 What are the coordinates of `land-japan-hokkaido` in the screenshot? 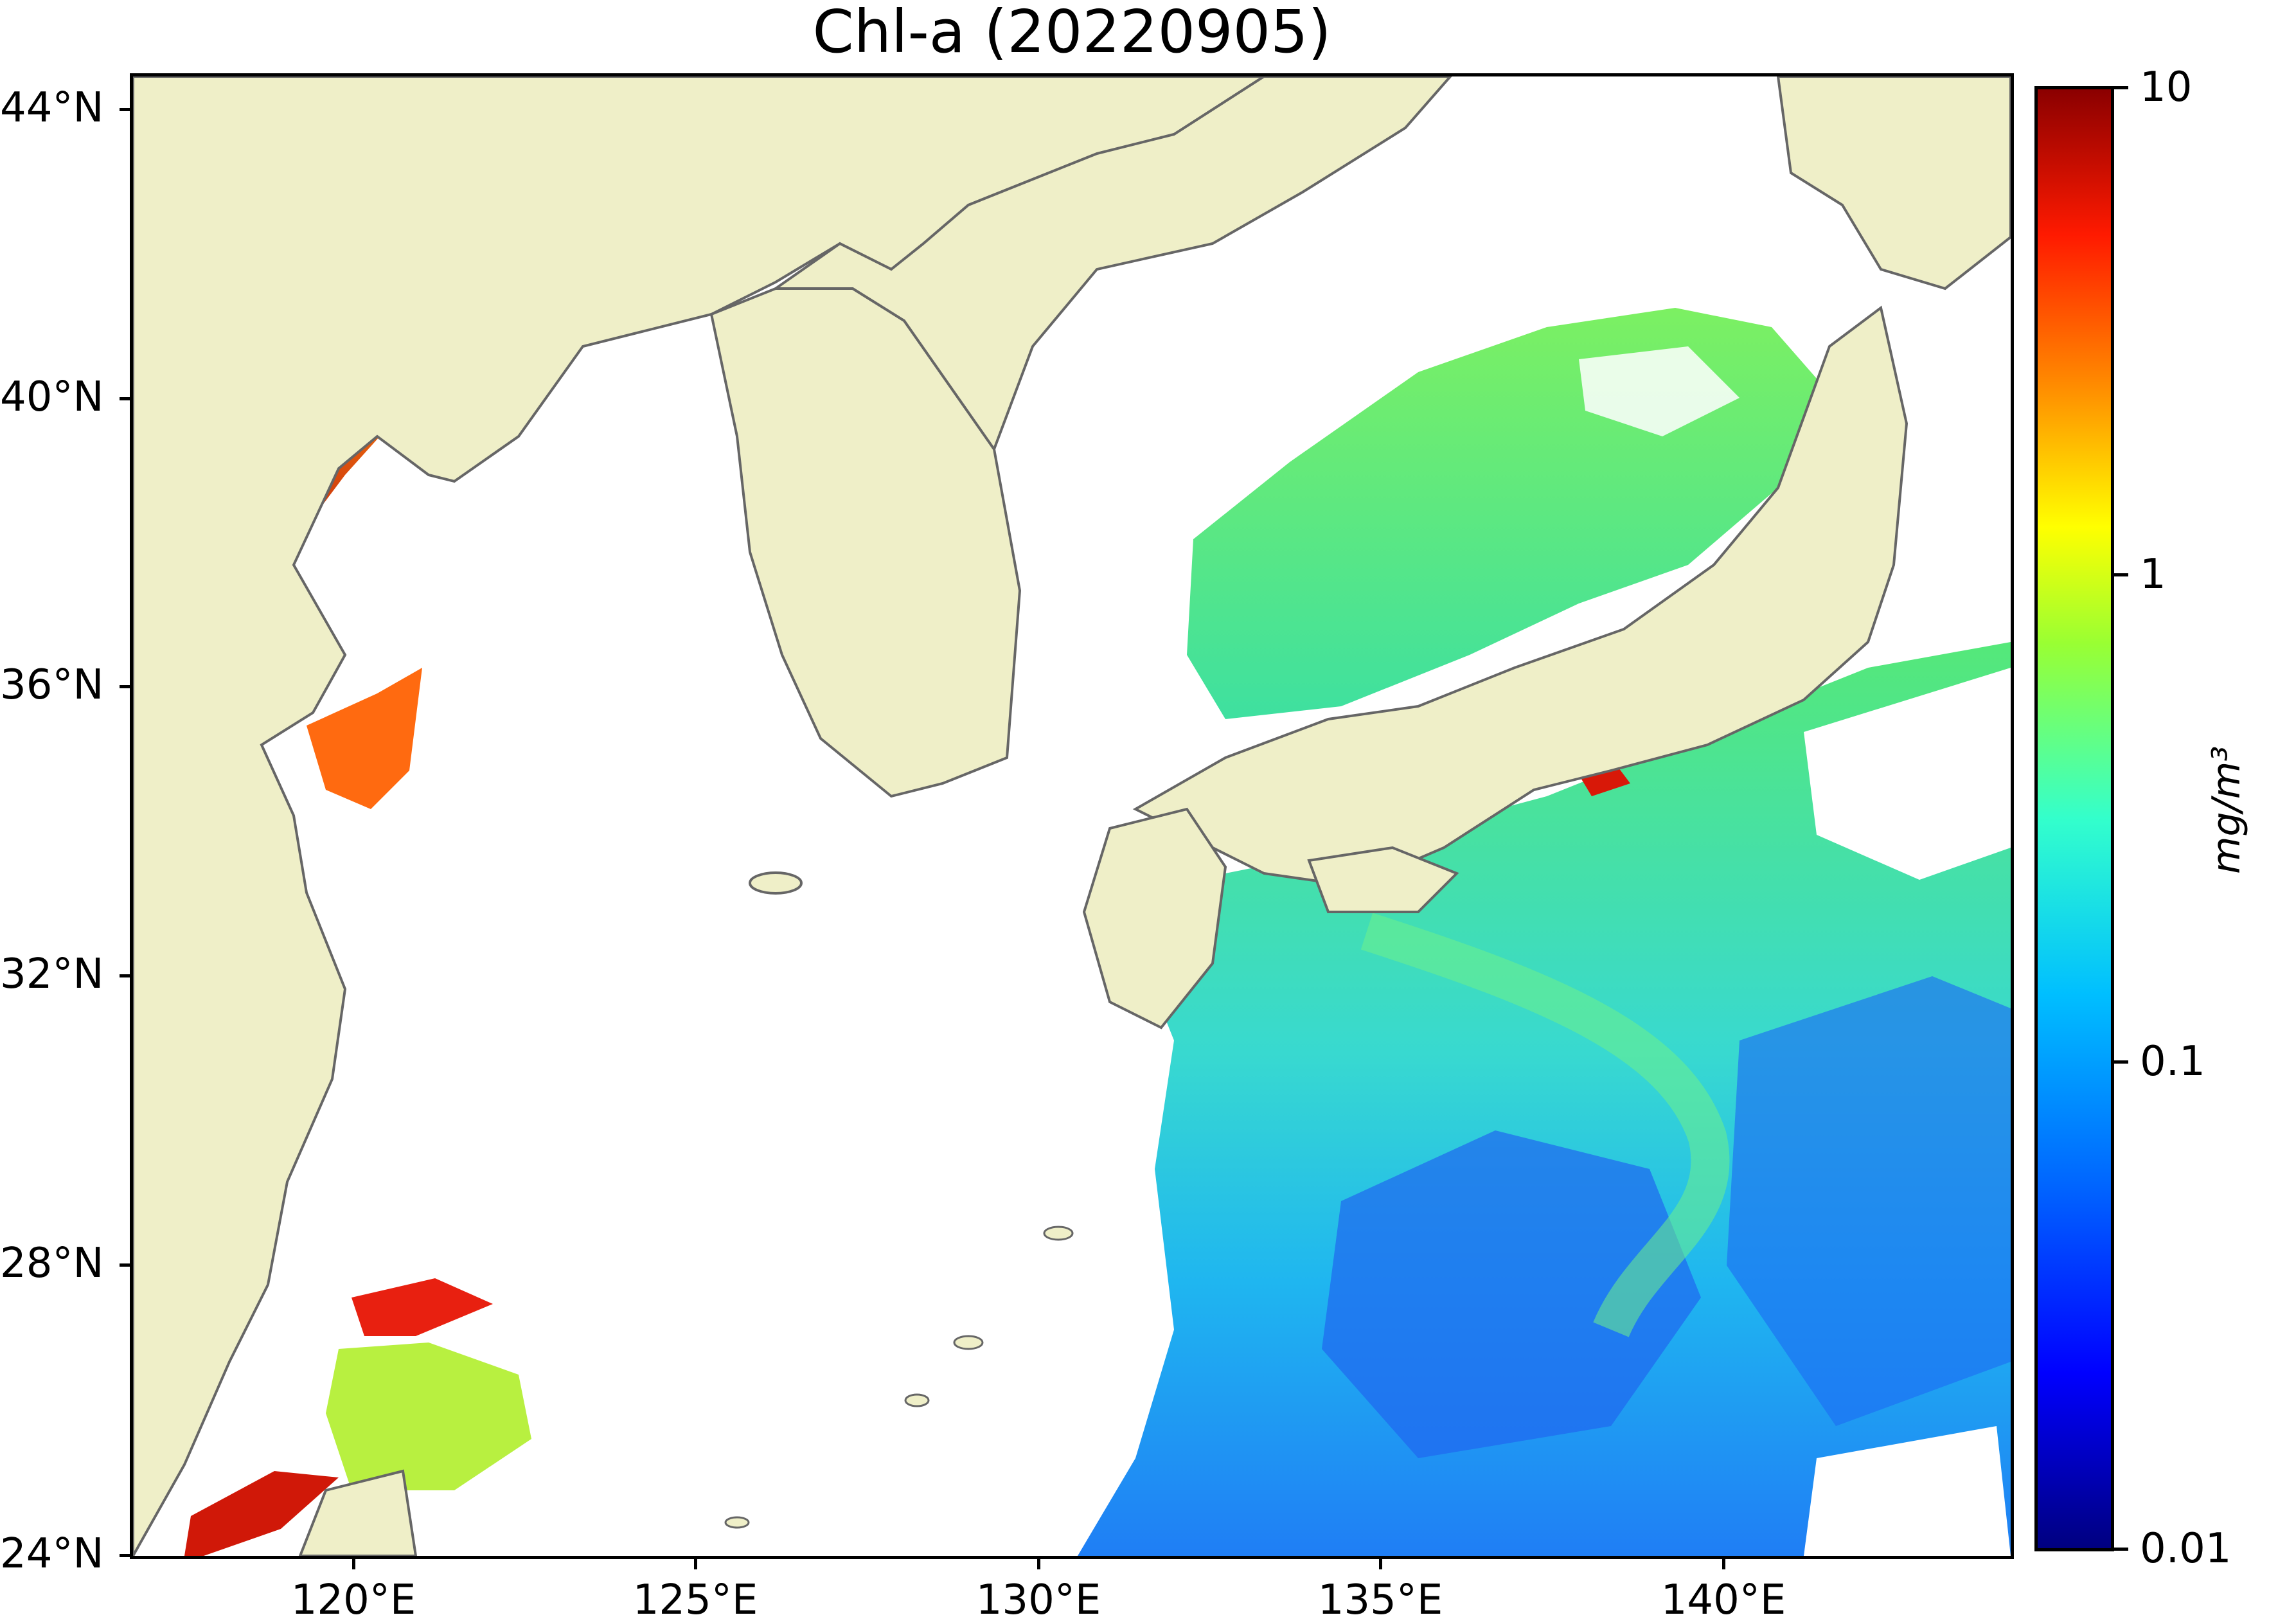 It's located at (1893, 183).